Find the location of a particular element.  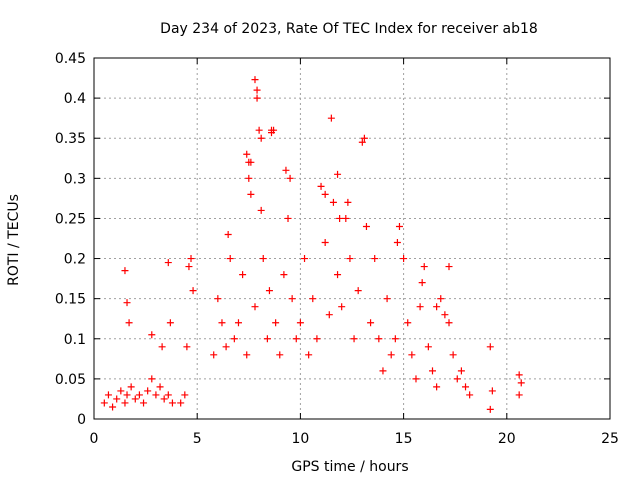

y-tick-label: 0.25 is located at coordinates (70, 219).